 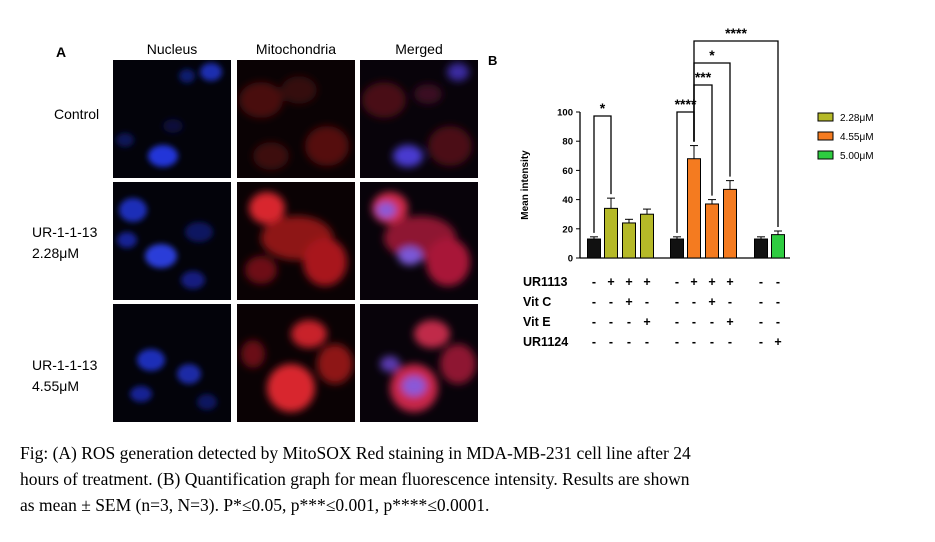 I want to click on row-label-control: Control, so click(x=77, y=114).